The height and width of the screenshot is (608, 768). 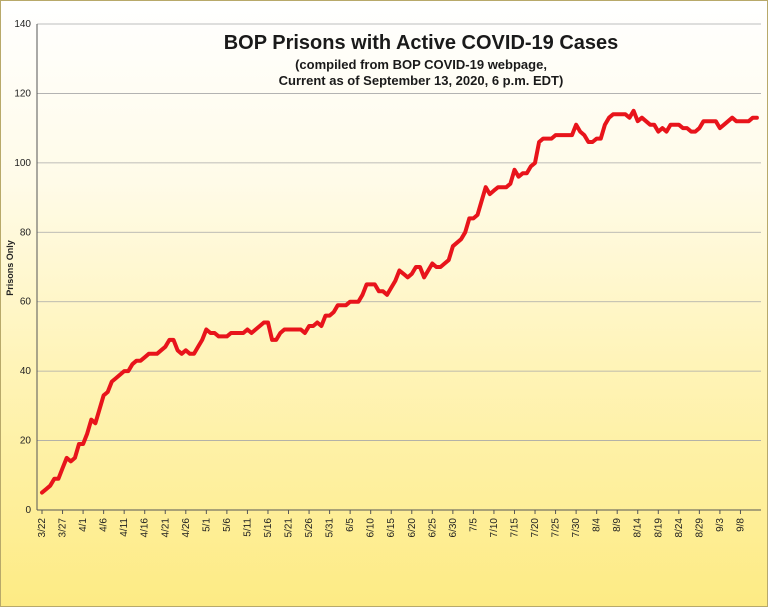 What do you see at coordinates (289, 528) in the screenshot?
I see `x-tick-label-5/21: 5/21` at bounding box center [289, 528].